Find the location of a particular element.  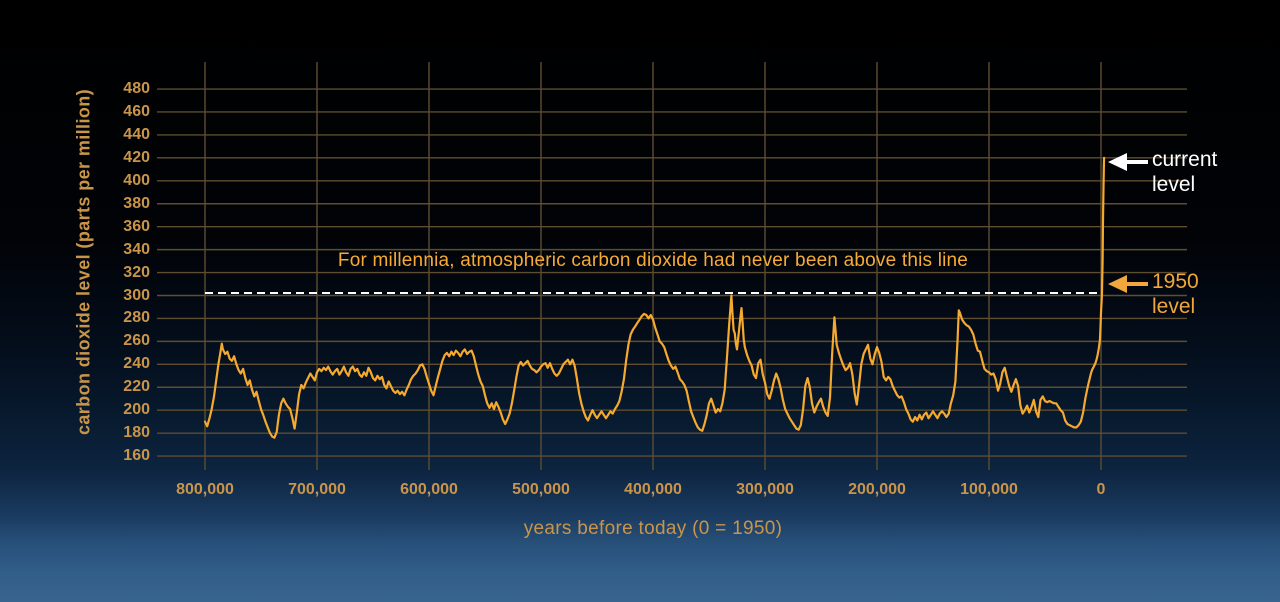

1950-level-label-line1: 1950 is located at coordinates (1175, 281).